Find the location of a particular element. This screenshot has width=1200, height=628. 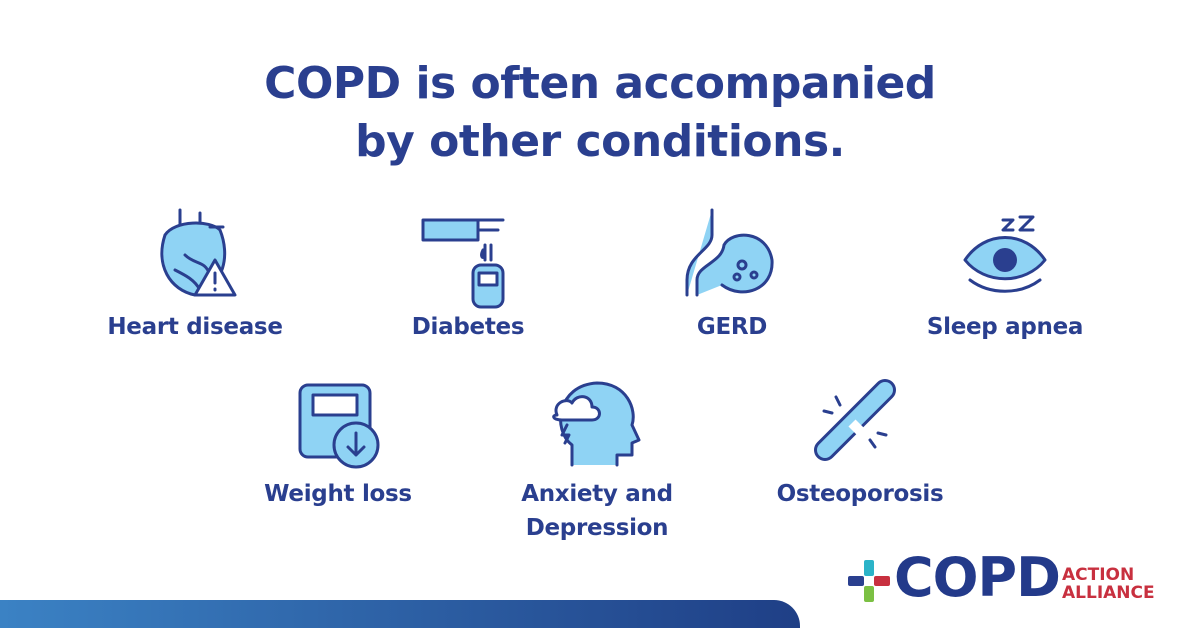

logo-line: ACTION is located at coordinates (1098, 575).